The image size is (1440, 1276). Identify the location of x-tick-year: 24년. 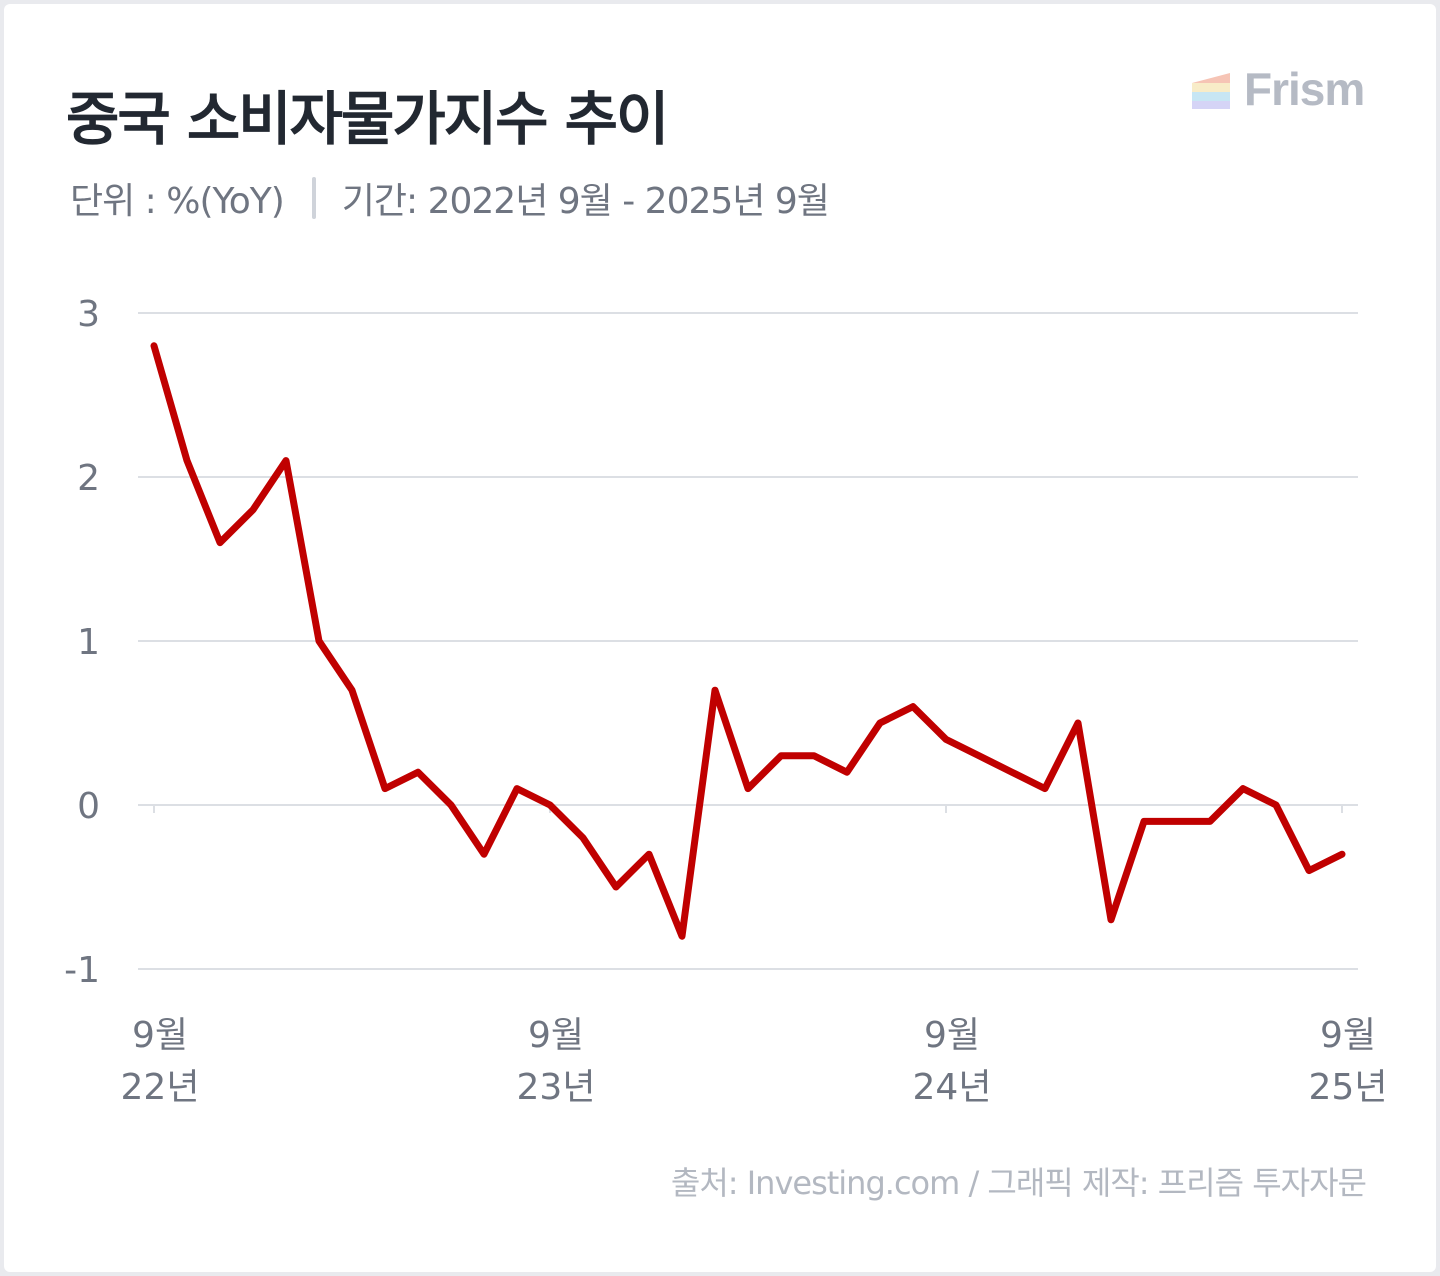
(952, 1087).